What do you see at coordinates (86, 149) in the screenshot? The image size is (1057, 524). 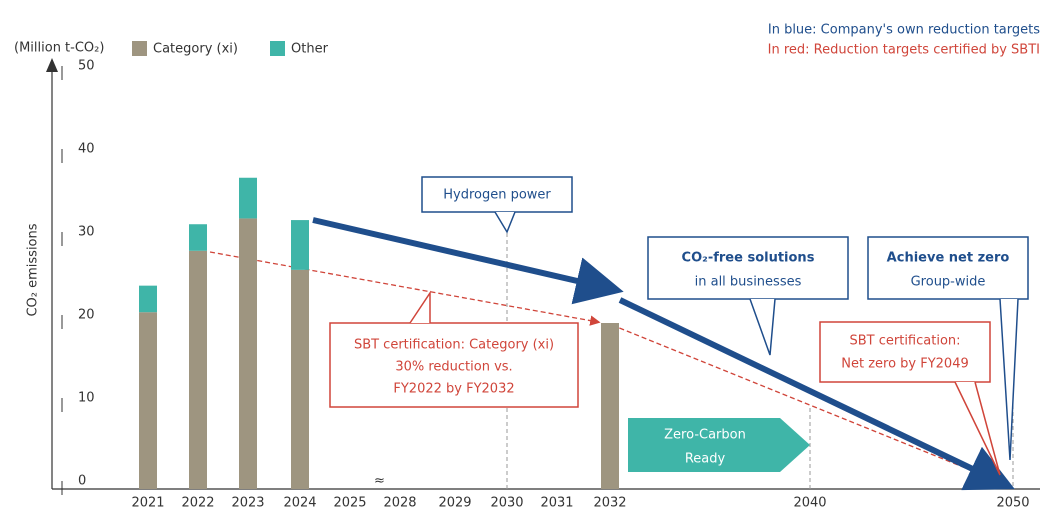 I see `y-tick-label: 40` at bounding box center [86, 149].